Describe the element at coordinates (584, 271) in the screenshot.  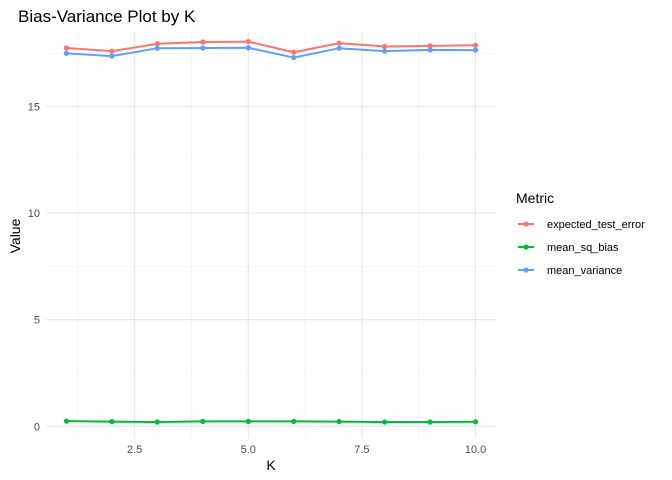
I see `legend-label: mean_variance` at that location.